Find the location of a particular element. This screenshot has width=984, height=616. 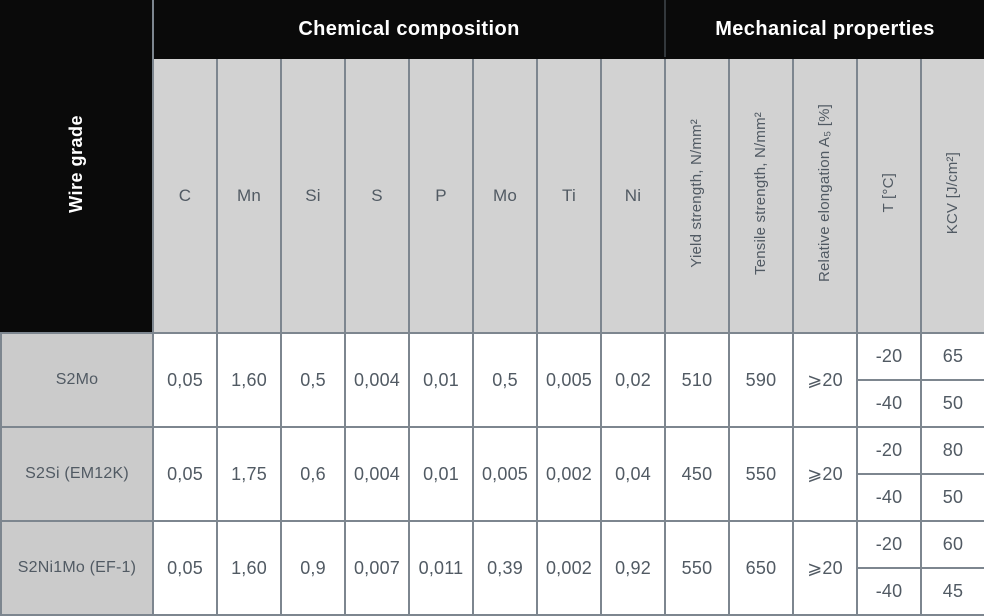

column-header-tensile-strength: Tensile strength, N/mm² is located at coordinates (761, 195).